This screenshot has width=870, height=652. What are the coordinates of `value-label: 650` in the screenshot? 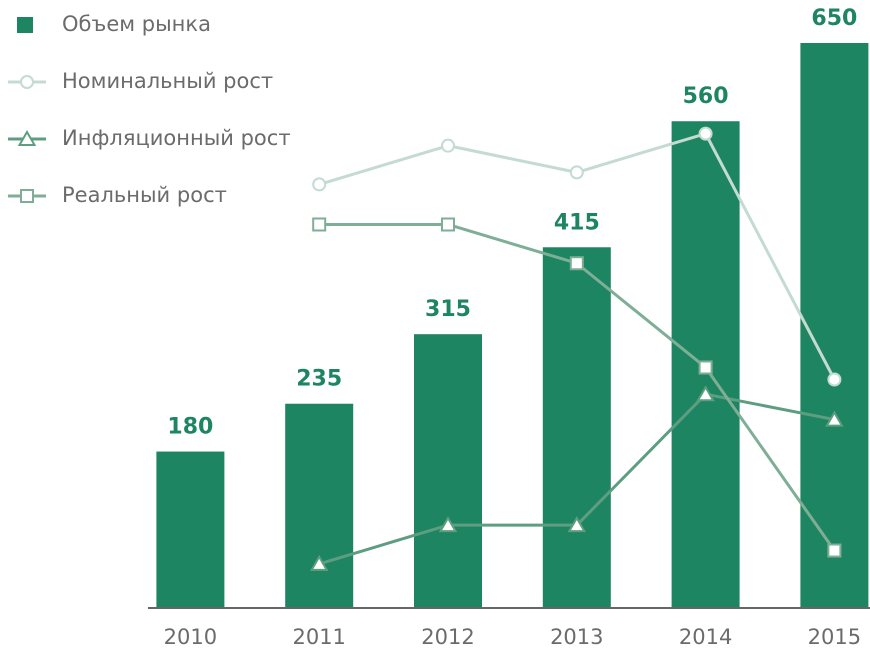 It's located at (834, 18).